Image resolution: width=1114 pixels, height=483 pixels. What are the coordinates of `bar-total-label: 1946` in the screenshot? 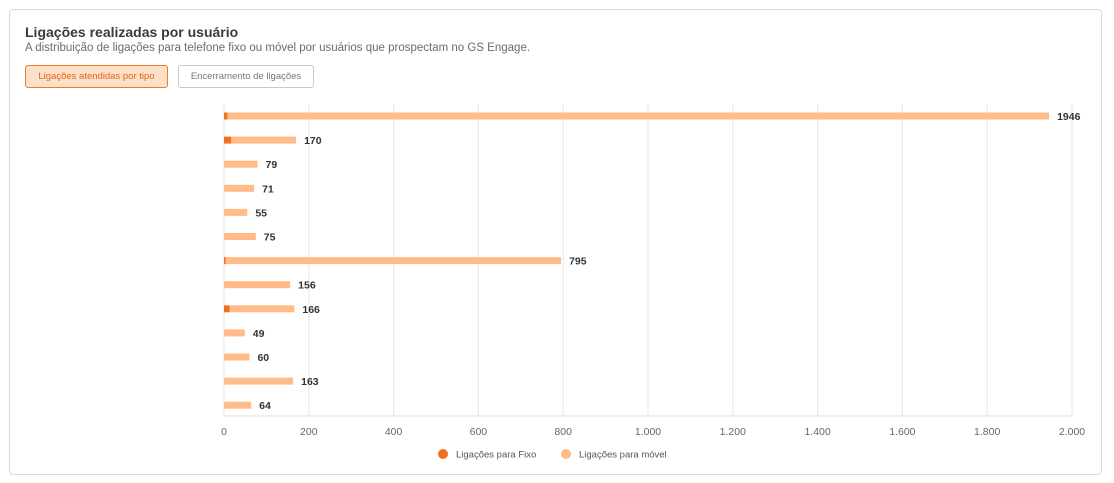 It's located at (1069, 117).